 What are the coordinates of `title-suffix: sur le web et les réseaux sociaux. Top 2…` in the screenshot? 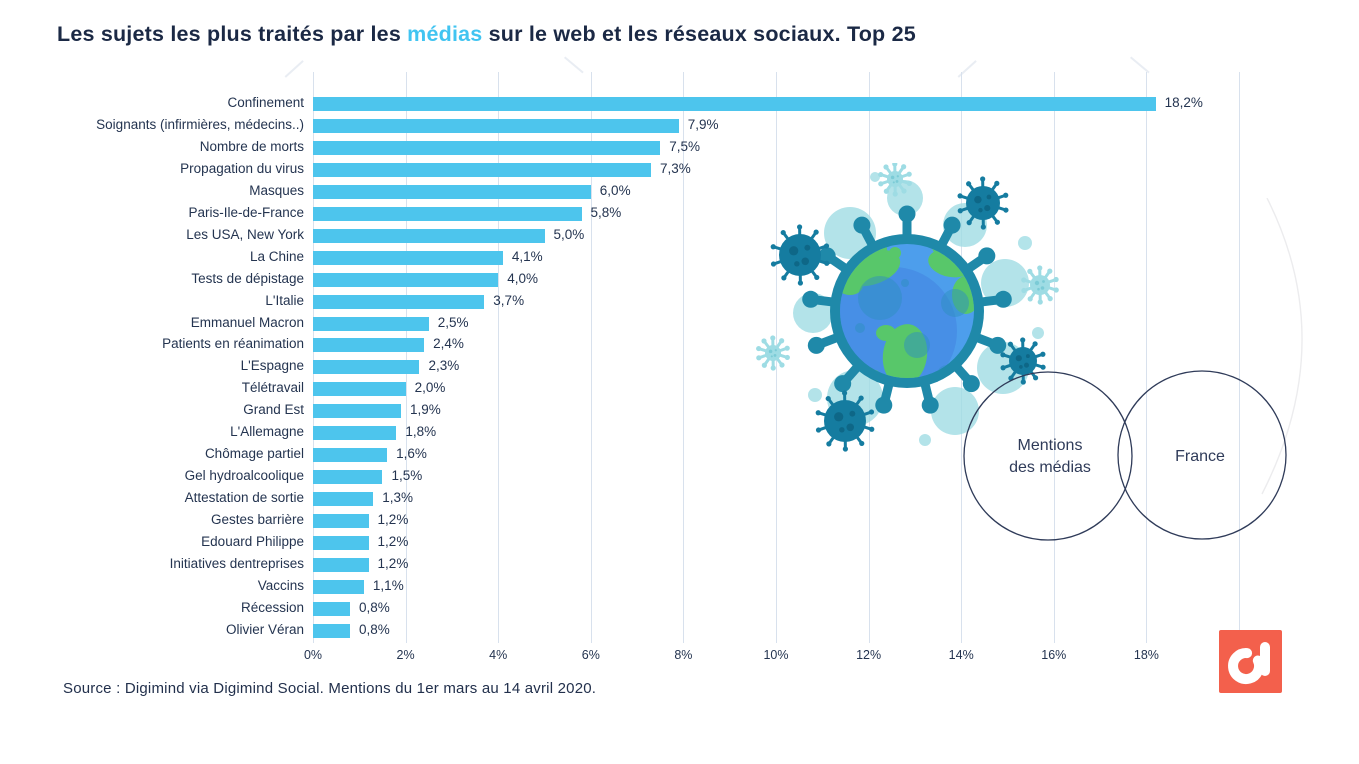 It's located at (699, 34).